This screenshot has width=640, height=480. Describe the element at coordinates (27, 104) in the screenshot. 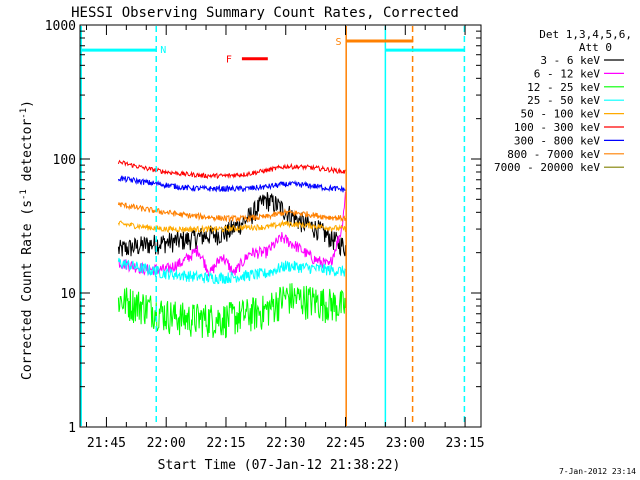

I see `y-label-end: )` at that location.